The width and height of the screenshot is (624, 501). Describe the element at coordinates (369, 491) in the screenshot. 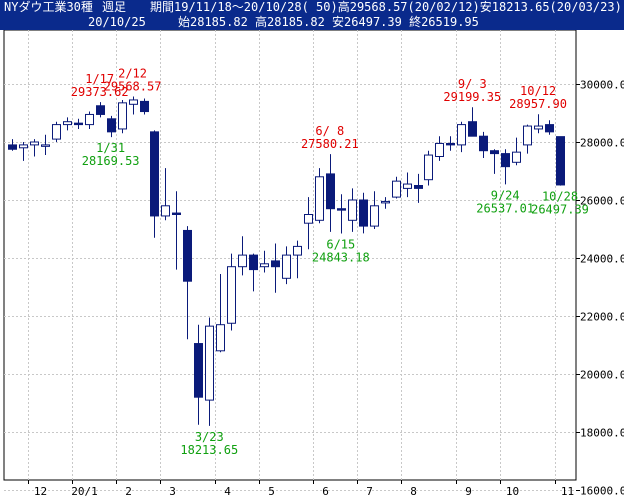

I see `x-tick-label: 7` at that location.